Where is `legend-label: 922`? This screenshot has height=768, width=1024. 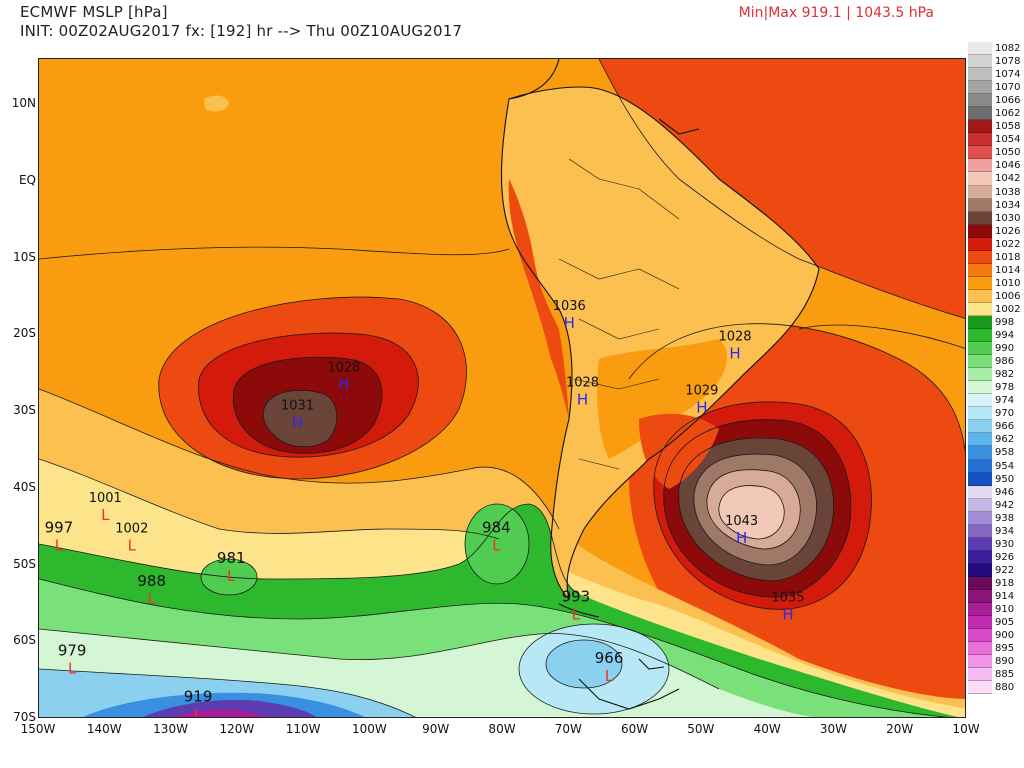
legend-label: 922 is located at coordinates (1005, 570).